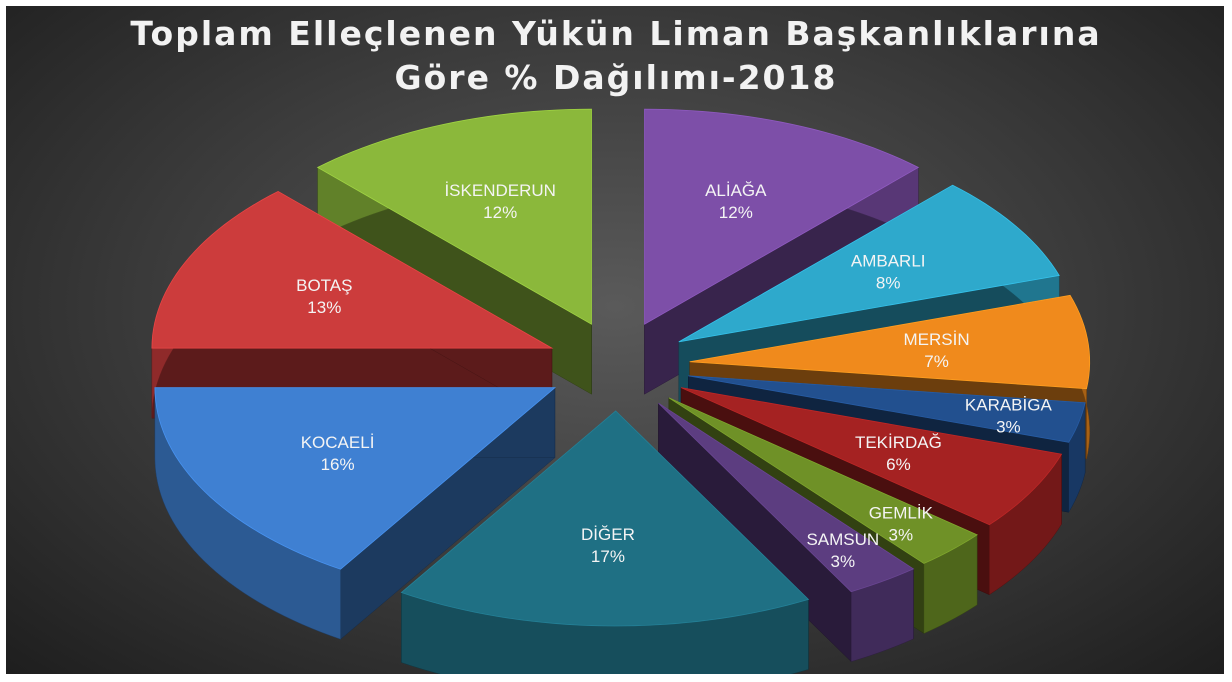 Image resolution: width=1232 pixels, height=682 pixels. I want to click on slice-value-label: 8%, so click(888, 282).